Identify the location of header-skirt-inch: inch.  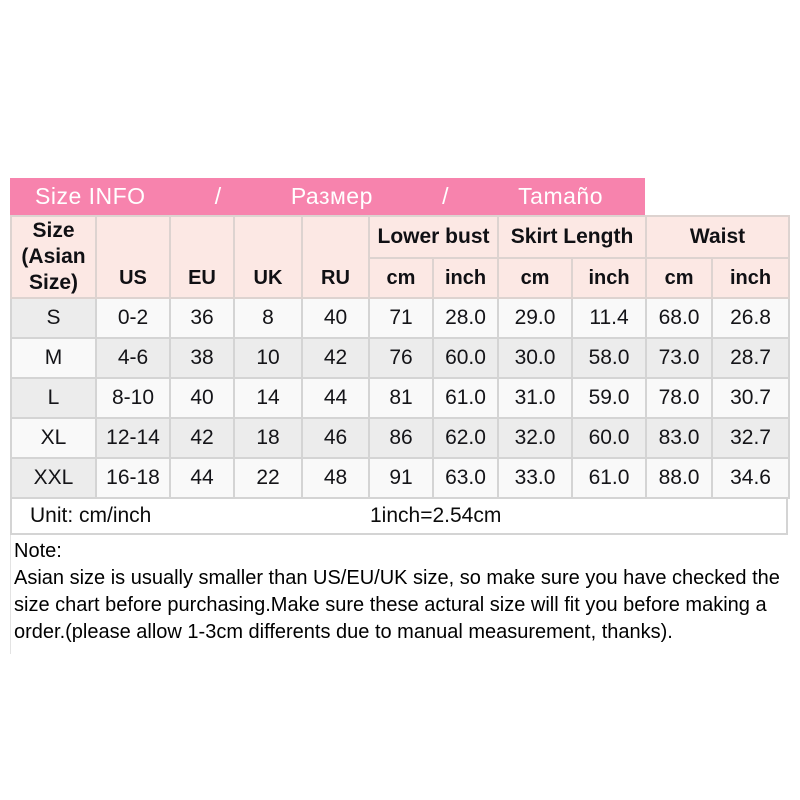
(609, 278).